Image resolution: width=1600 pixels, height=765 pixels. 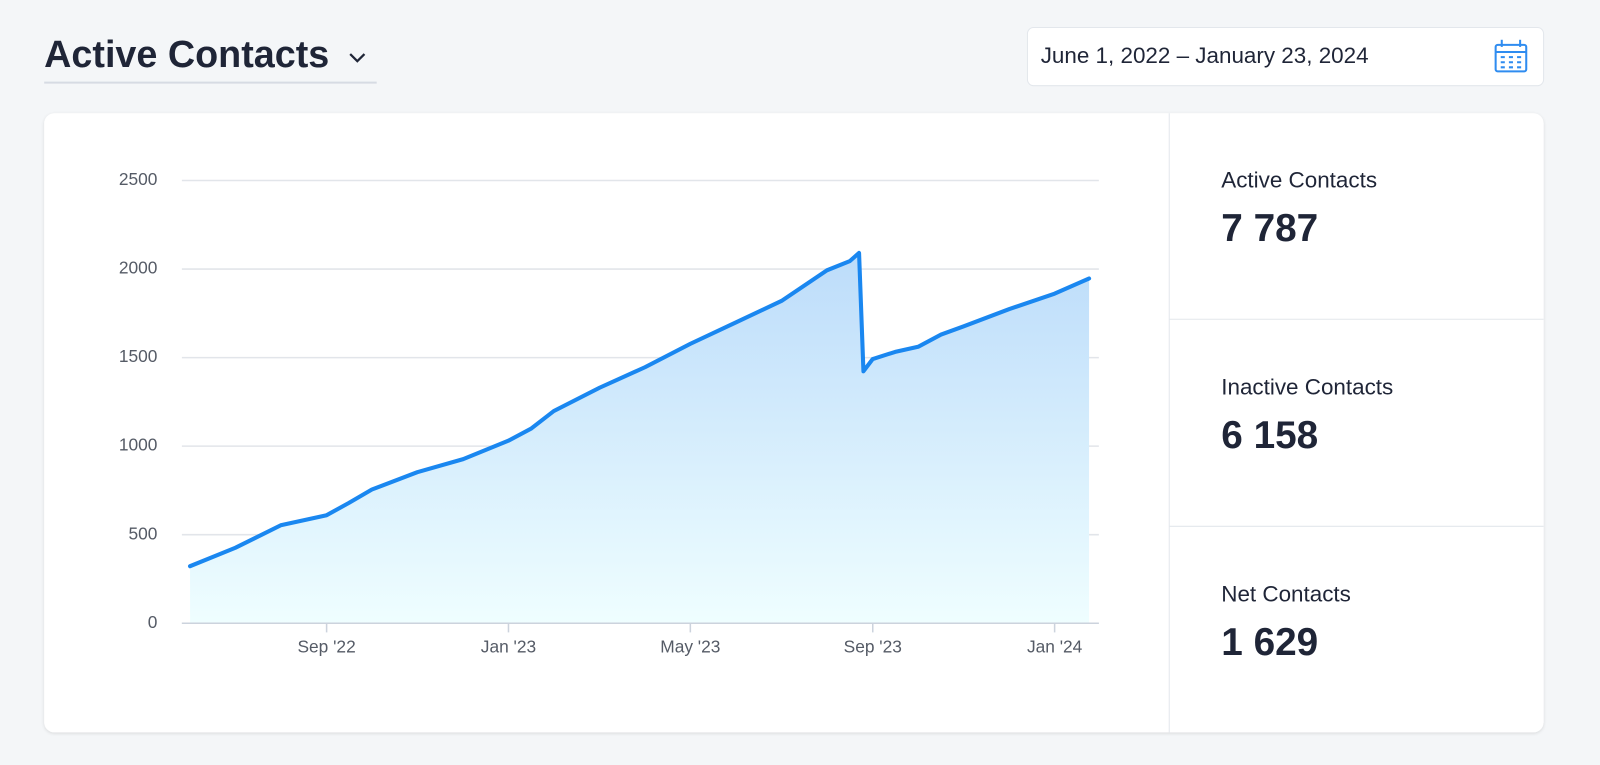 What do you see at coordinates (138, 445) in the screenshot?
I see `y-tick-label: 1000` at bounding box center [138, 445].